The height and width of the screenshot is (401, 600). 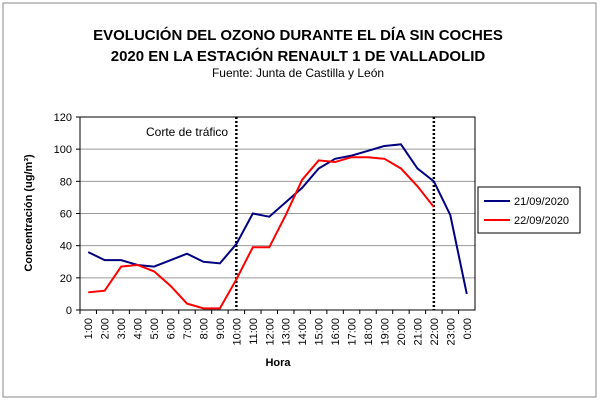 What do you see at coordinates (187, 132) in the screenshot?
I see `annotation: Corte de tráfico` at bounding box center [187, 132].